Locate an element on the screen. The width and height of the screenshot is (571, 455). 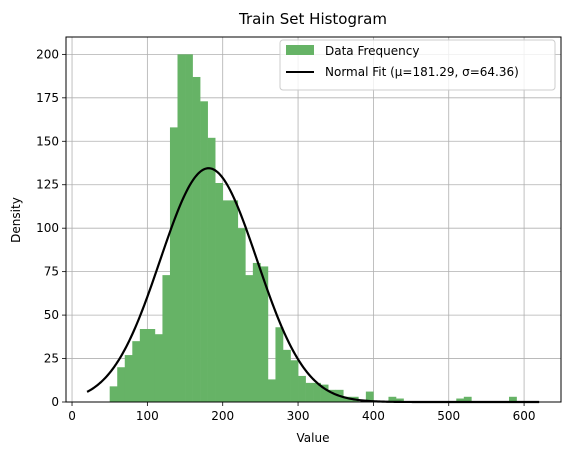
legend-box is located at coordinates (417, 65).